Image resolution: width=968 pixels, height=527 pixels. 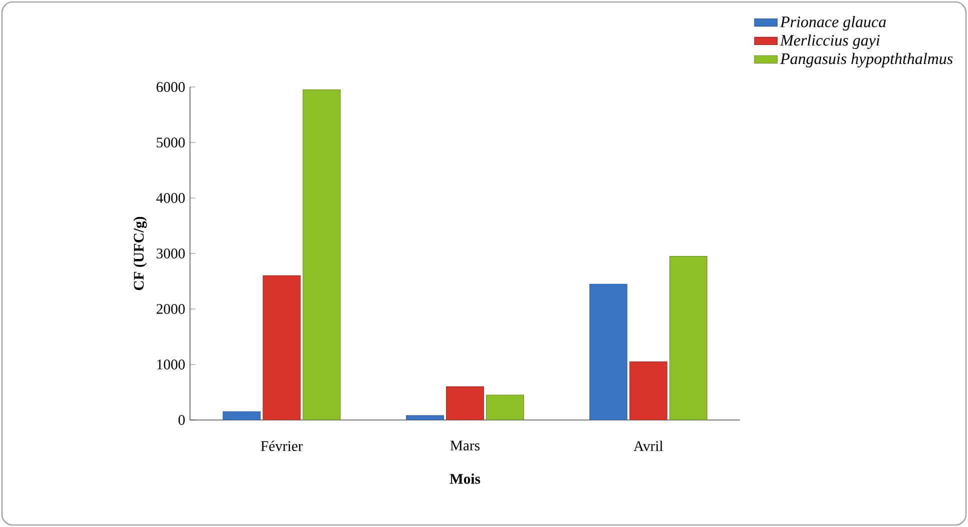 I want to click on y-tick-label: 2000, so click(x=170, y=309).